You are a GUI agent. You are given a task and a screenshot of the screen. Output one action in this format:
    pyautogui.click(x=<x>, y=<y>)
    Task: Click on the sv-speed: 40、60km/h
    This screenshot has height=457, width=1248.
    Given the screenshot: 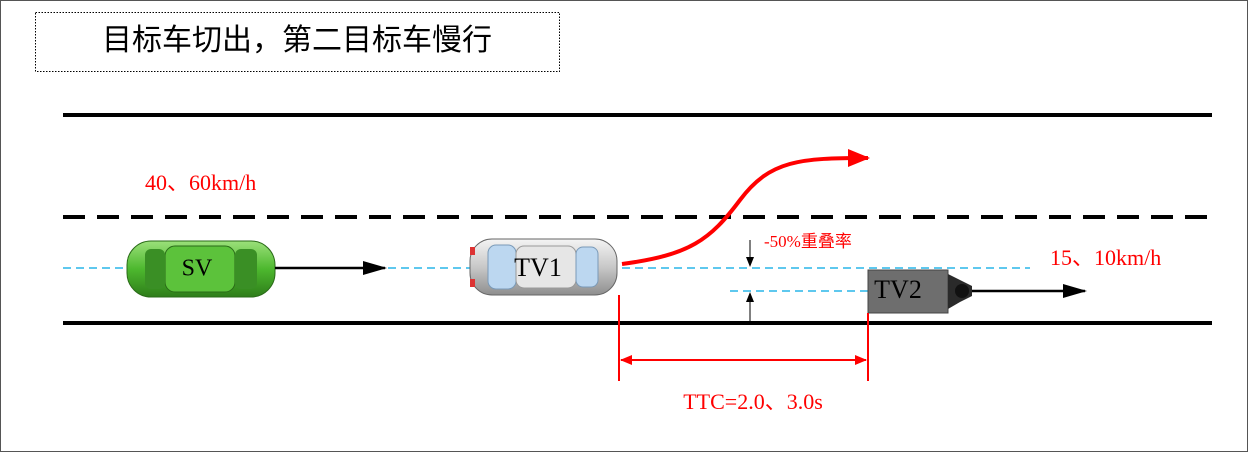 What is the action you would take?
    pyautogui.click(x=200, y=182)
    